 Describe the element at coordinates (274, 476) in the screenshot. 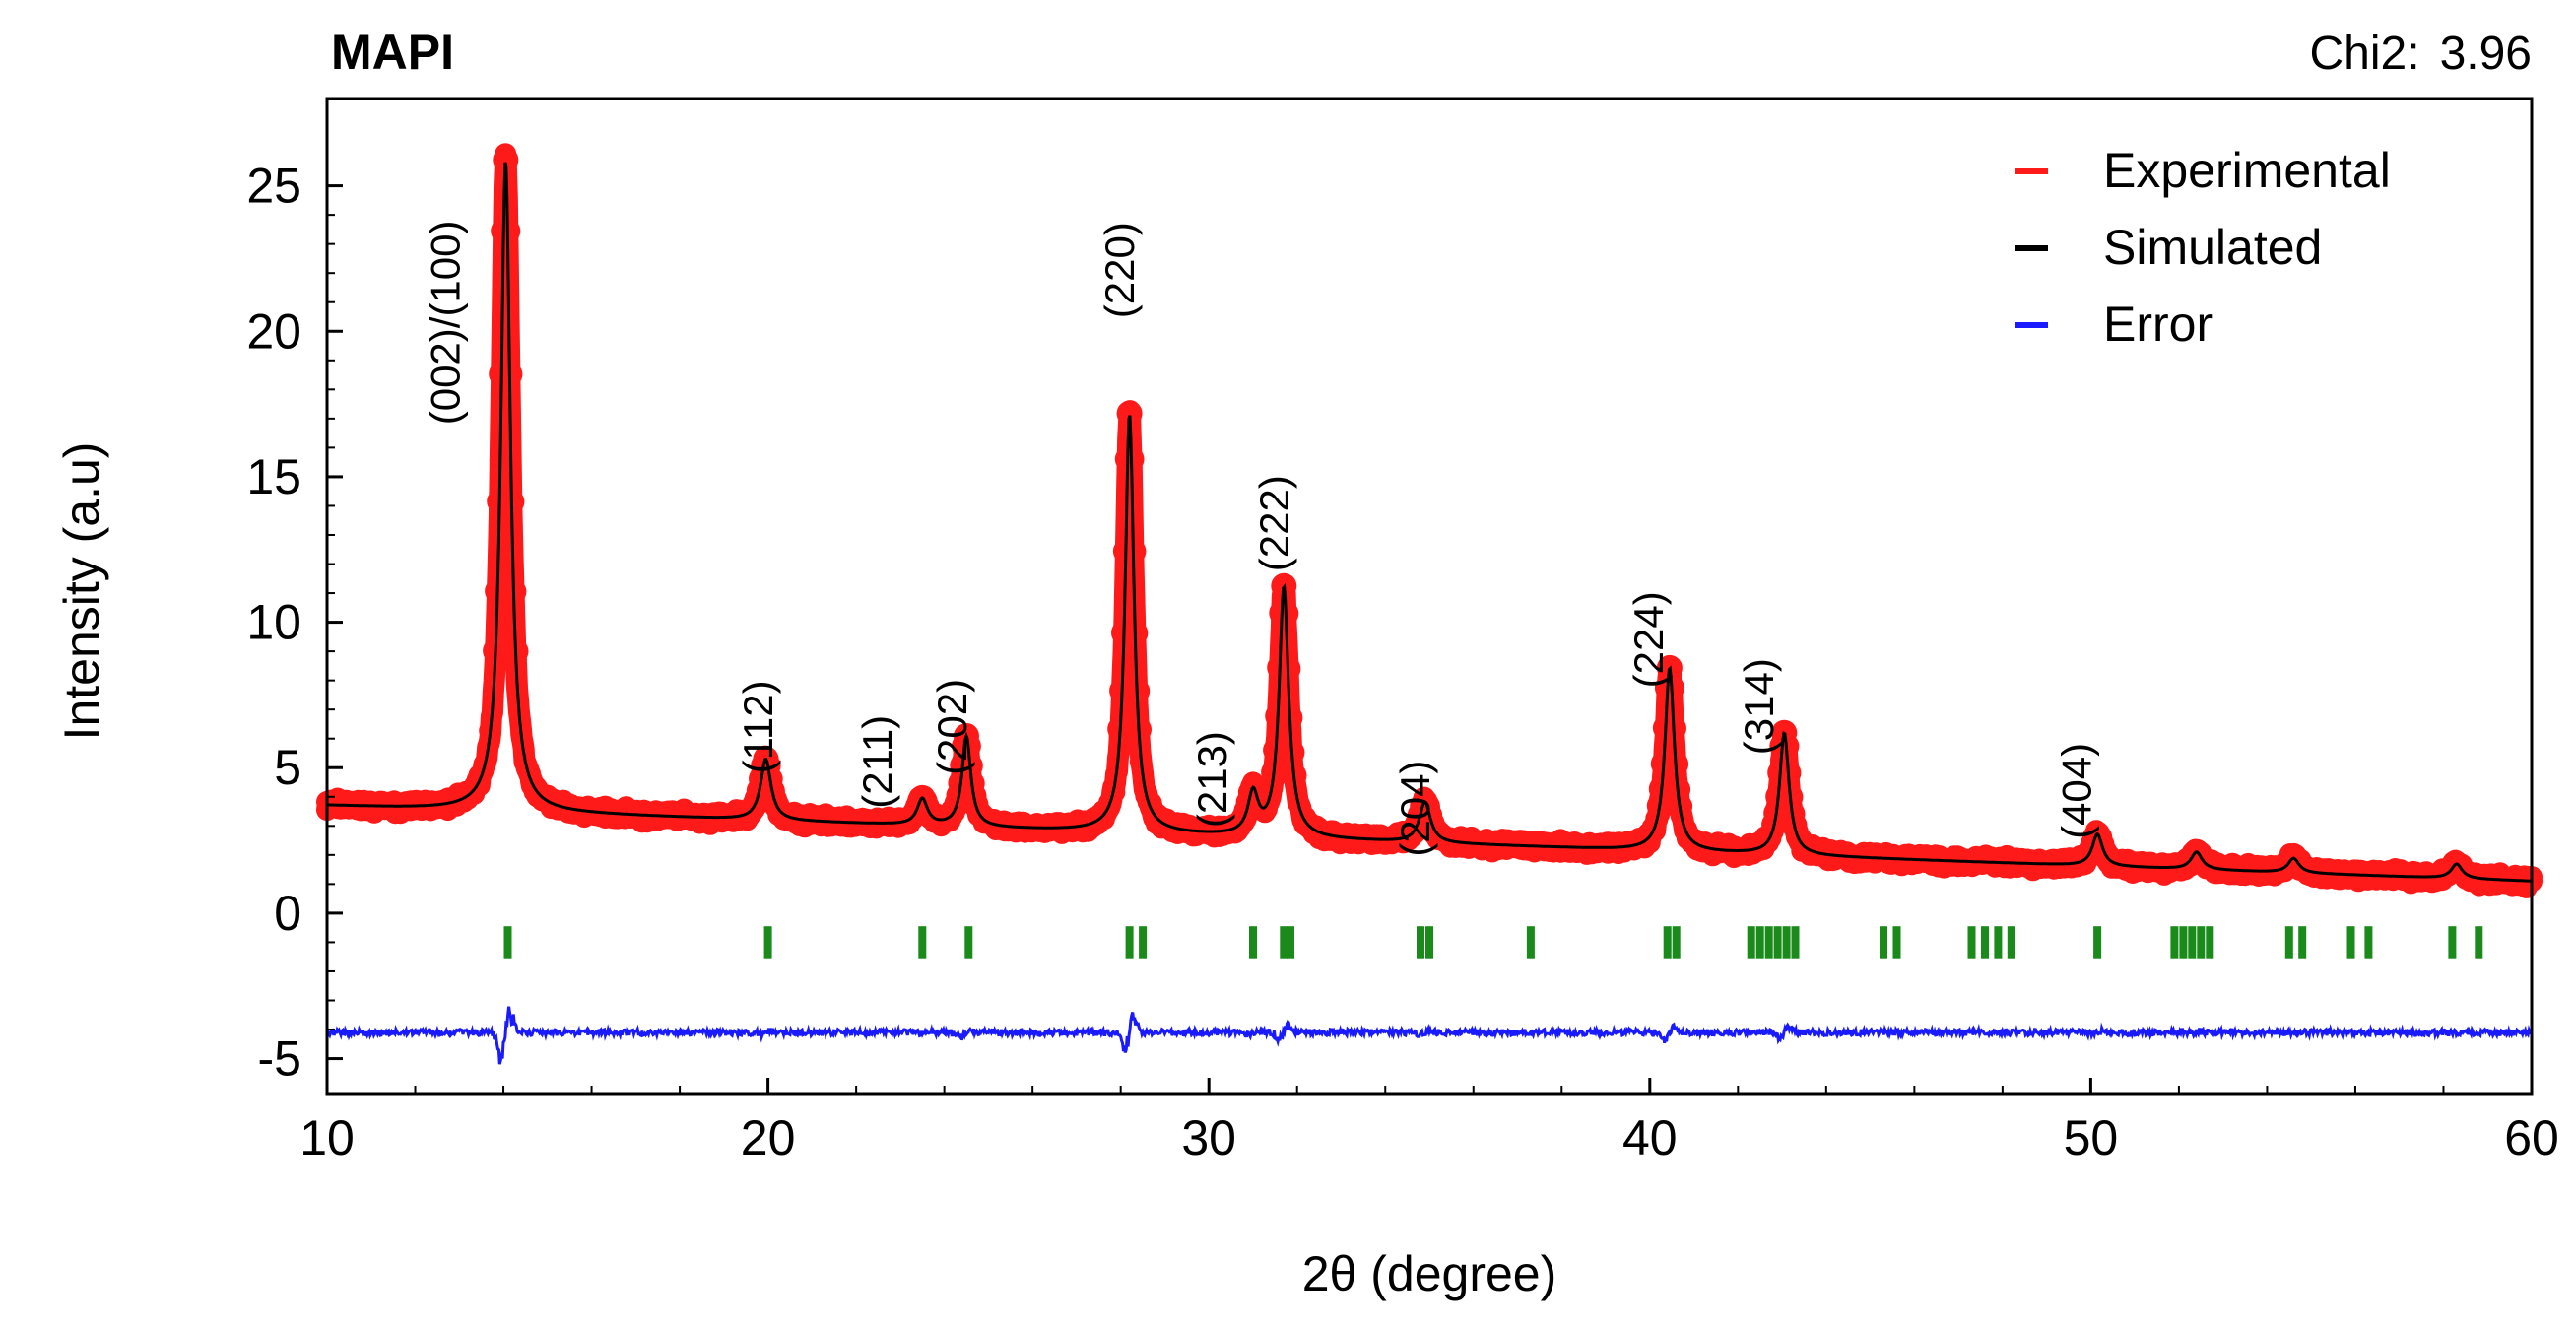

I see `y-tick-label: 15` at that location.